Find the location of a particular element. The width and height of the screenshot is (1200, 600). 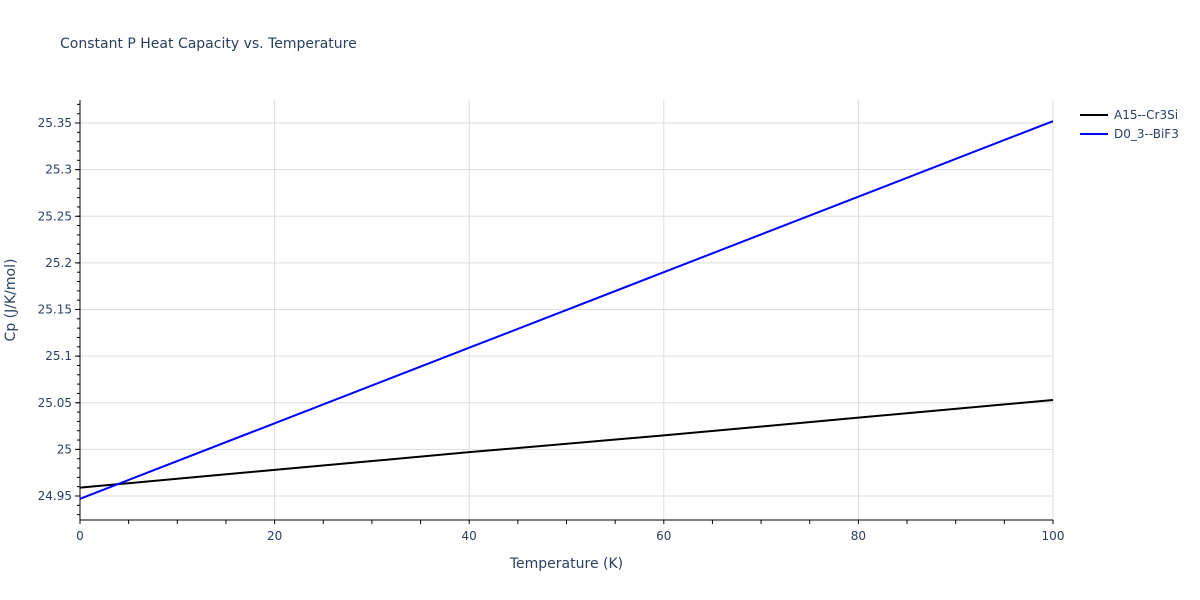

y-axis-title: Cp (J/K/mol) is located at coordinates (11, 300).